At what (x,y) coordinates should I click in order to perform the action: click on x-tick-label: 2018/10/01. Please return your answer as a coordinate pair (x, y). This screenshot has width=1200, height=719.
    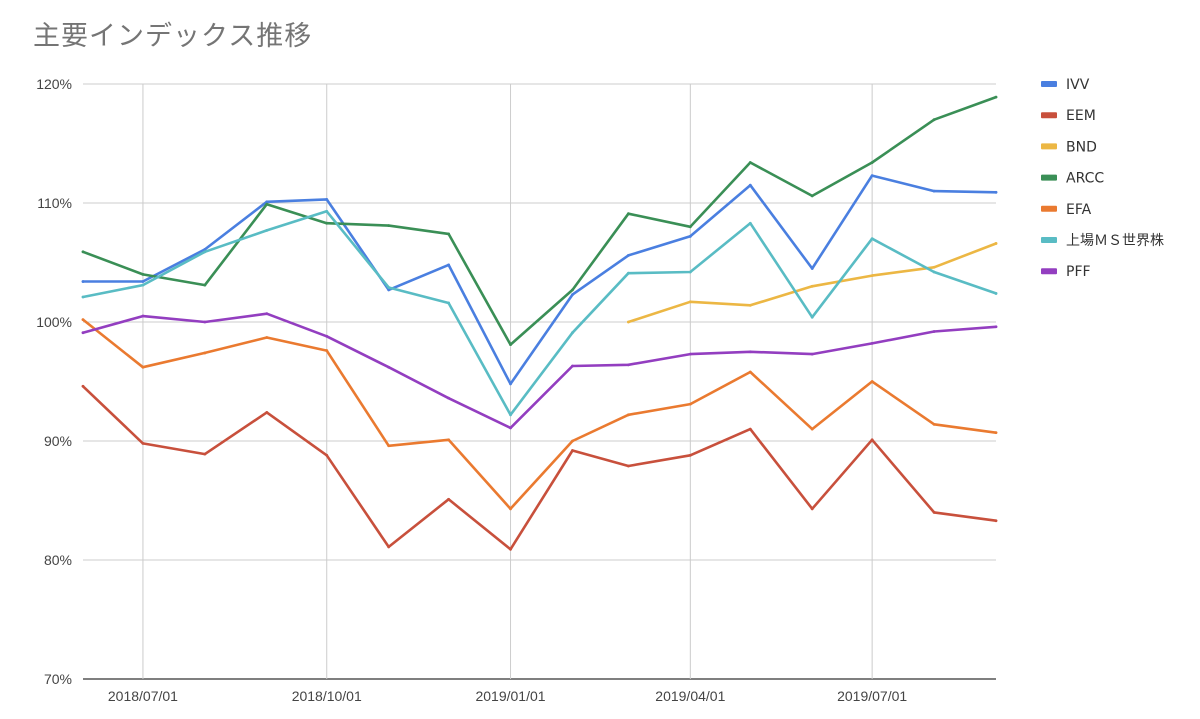
    Looking at the image, I should click on (327, 696).